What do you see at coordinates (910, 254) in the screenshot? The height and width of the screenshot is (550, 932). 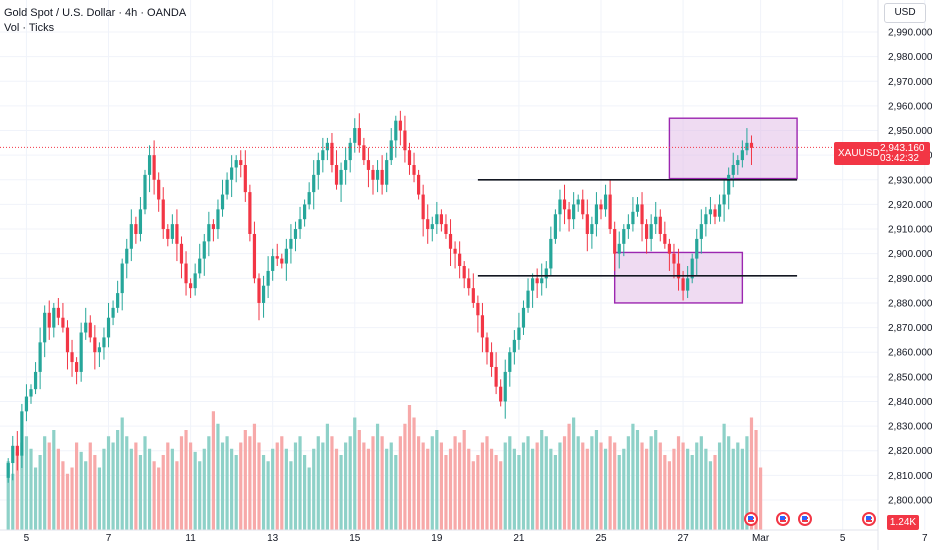 I see `y-tick-label: 2,900.000` at bounding box center [910, 254].